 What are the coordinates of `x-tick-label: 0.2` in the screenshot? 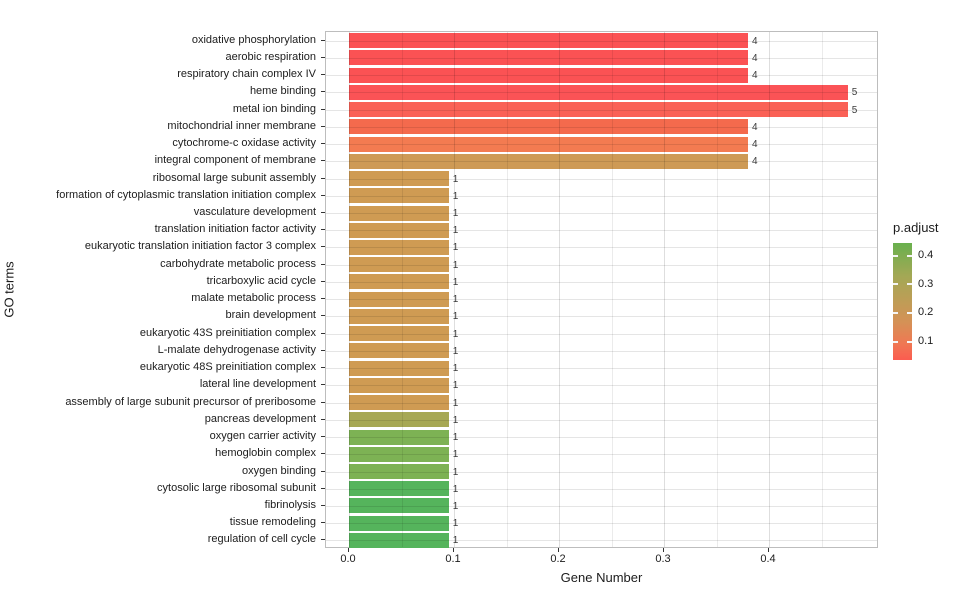 It's located at (558, 559).